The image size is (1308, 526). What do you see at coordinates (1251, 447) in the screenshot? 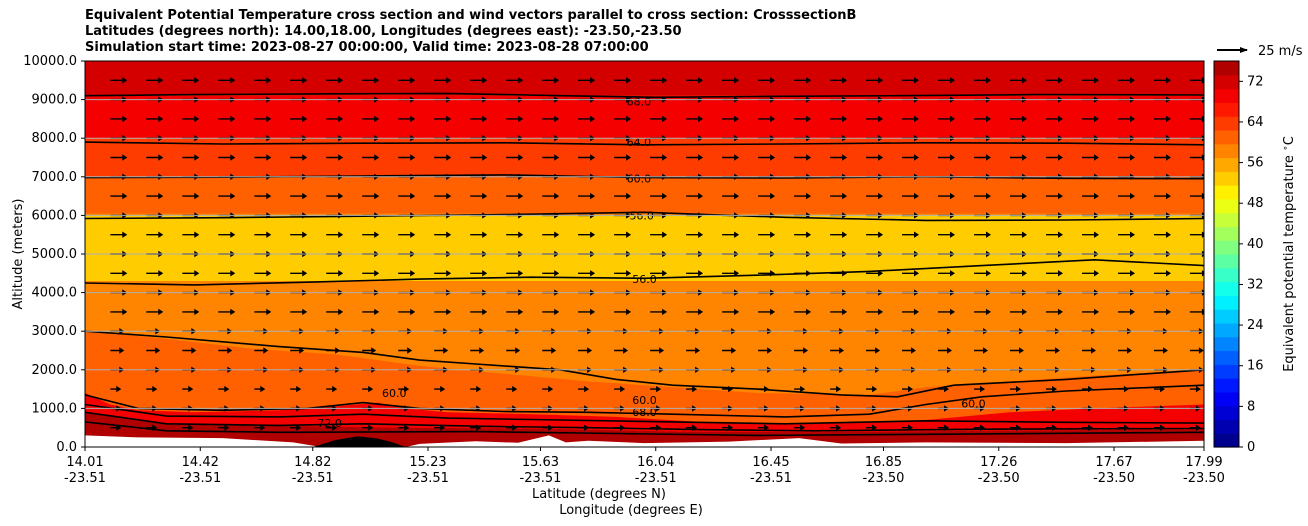
I see `colorbar-tick-label: 0` at bounding box center [1251, 447].